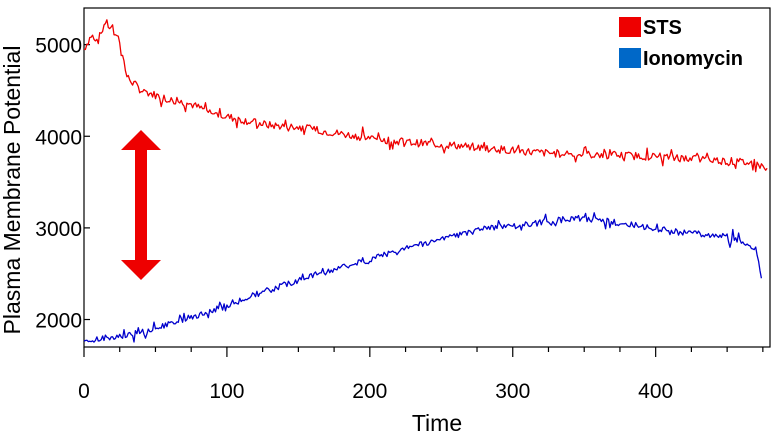 The image size is (778, 445). I want to click on x-tick-label: 400, so click(655, 391).